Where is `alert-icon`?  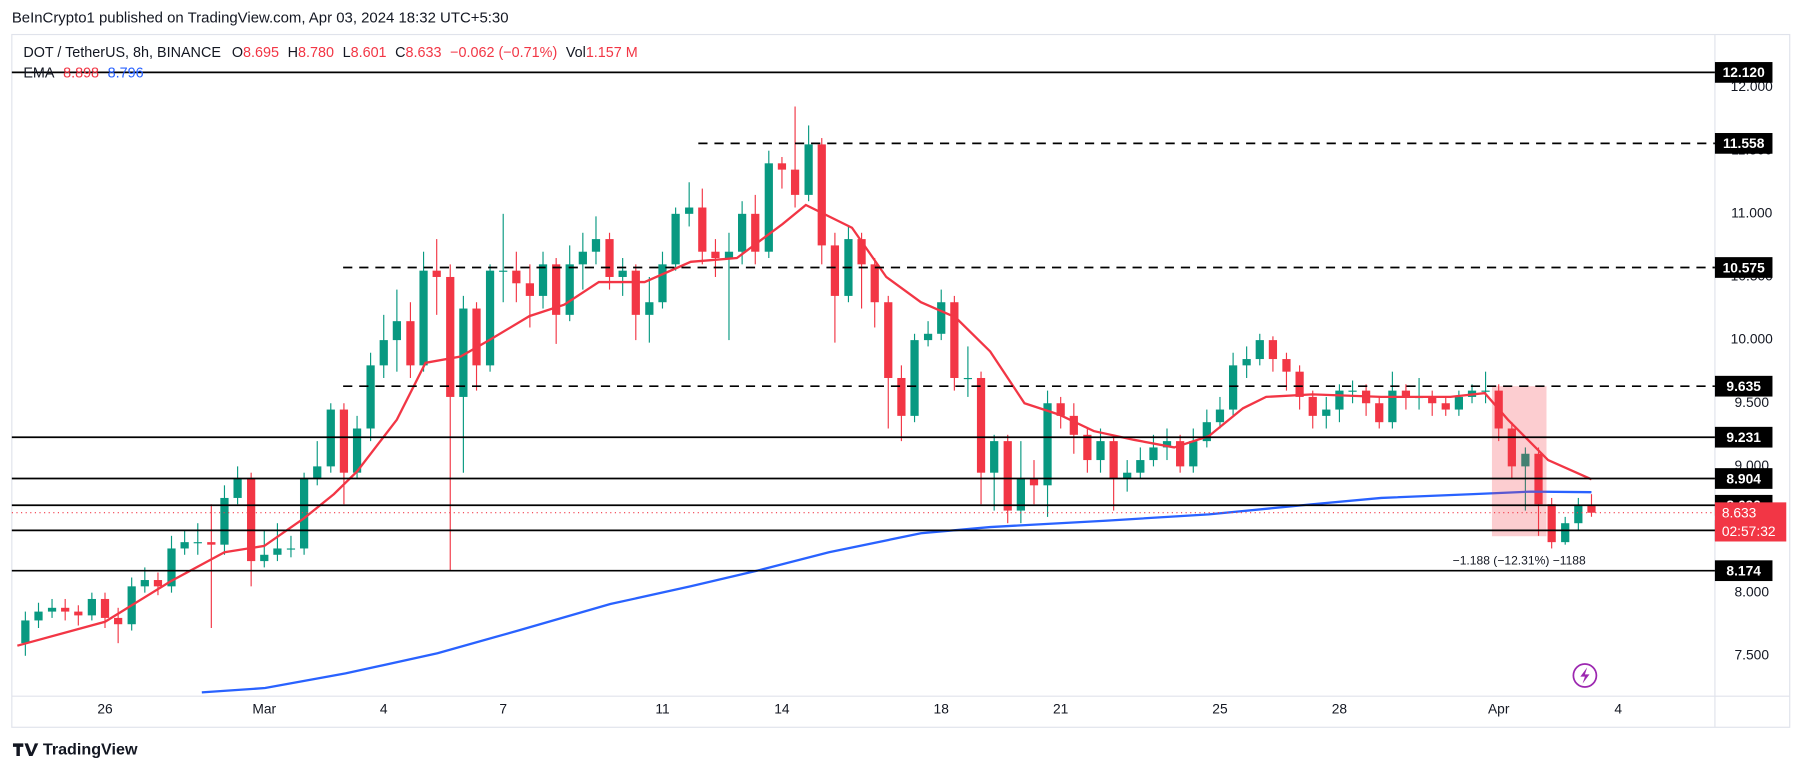 alert-icon is located at coordinates (1585, 675).